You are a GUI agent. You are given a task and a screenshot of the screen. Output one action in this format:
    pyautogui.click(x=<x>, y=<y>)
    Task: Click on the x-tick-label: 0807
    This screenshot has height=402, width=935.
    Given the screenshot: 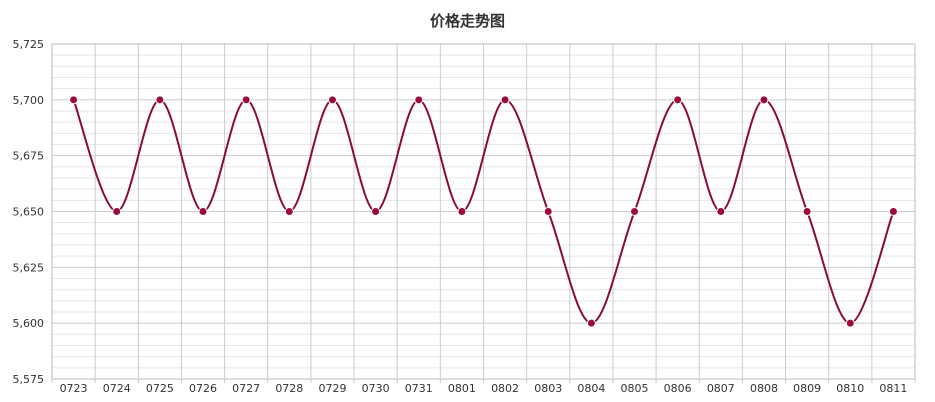 What is the action you would take?
    pyautogui.click(x=721, y=388)
    